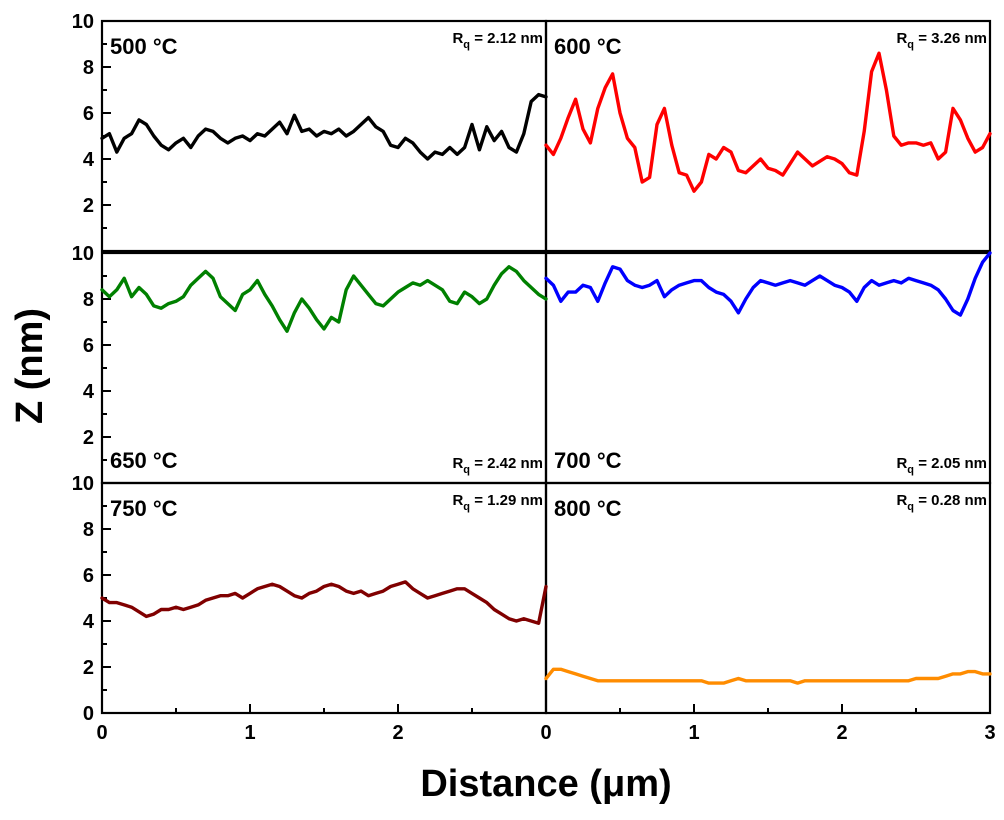  Describe the element at coordinates (588, 460) in the screenshot. I see `temperature-label: 700 °C` at that location.